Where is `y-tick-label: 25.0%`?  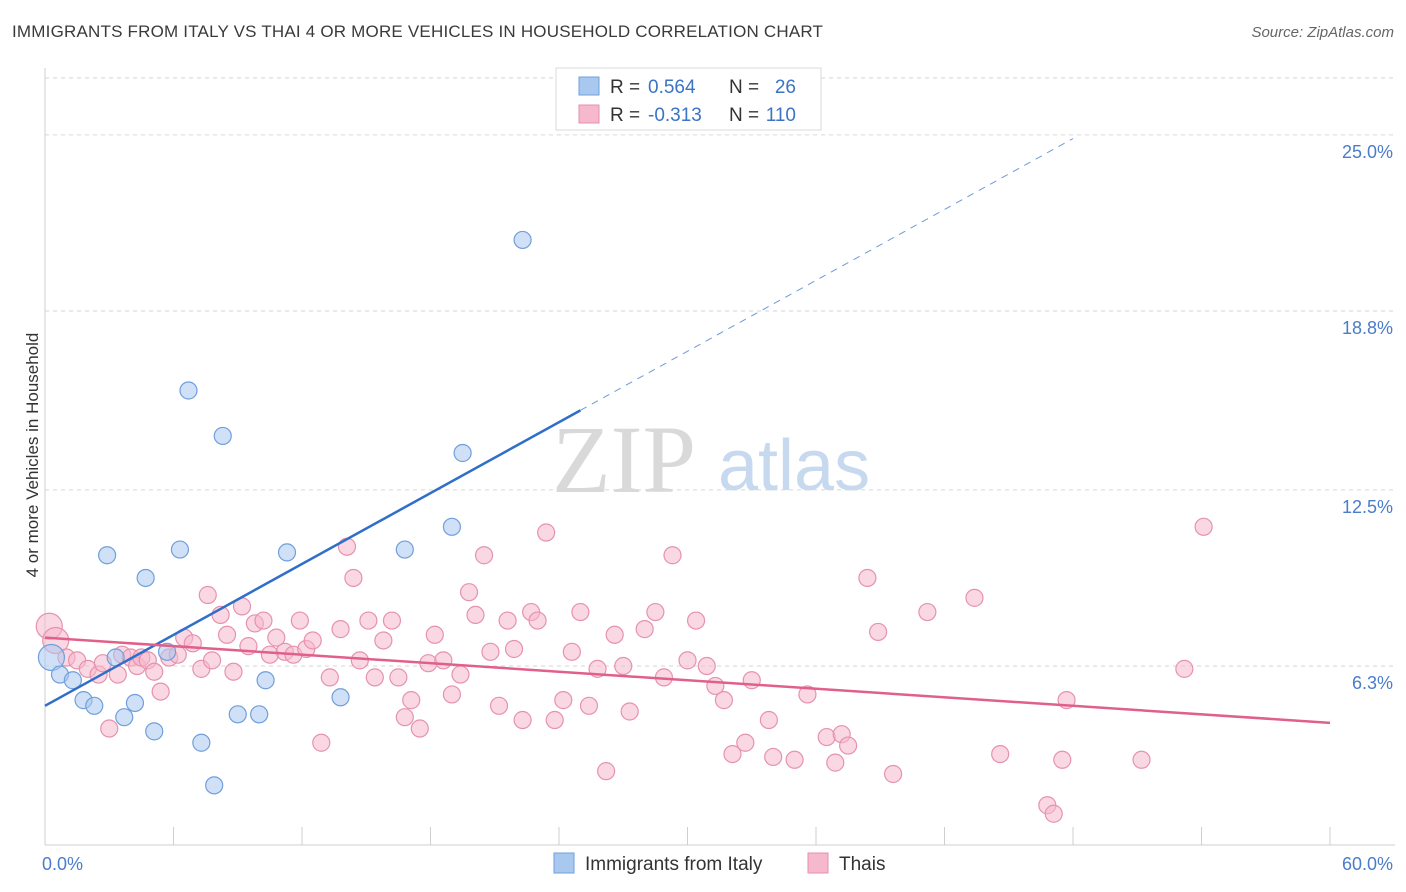
y-tick-label: 25.0% is located at coordinates (1367, 152).